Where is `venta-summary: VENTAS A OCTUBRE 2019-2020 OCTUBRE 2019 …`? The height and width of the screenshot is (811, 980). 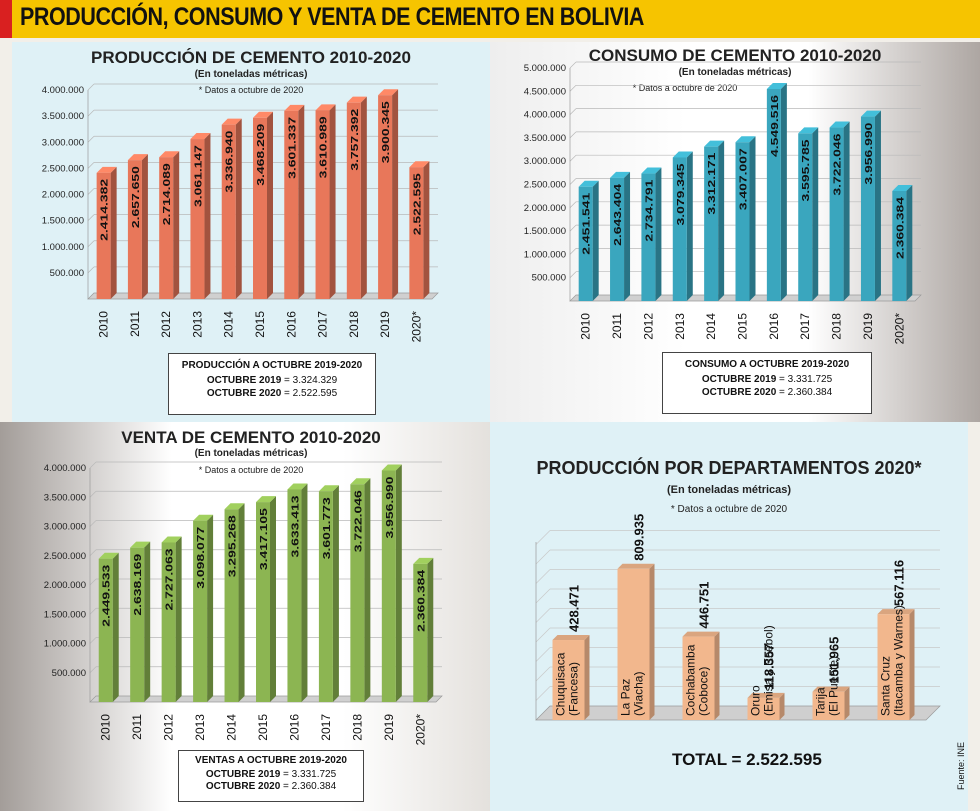
venta-summary: VENTAS A OCTUBRE 2019-2020 OCTUBRE 2019 … is located at coordinates (271, 776).